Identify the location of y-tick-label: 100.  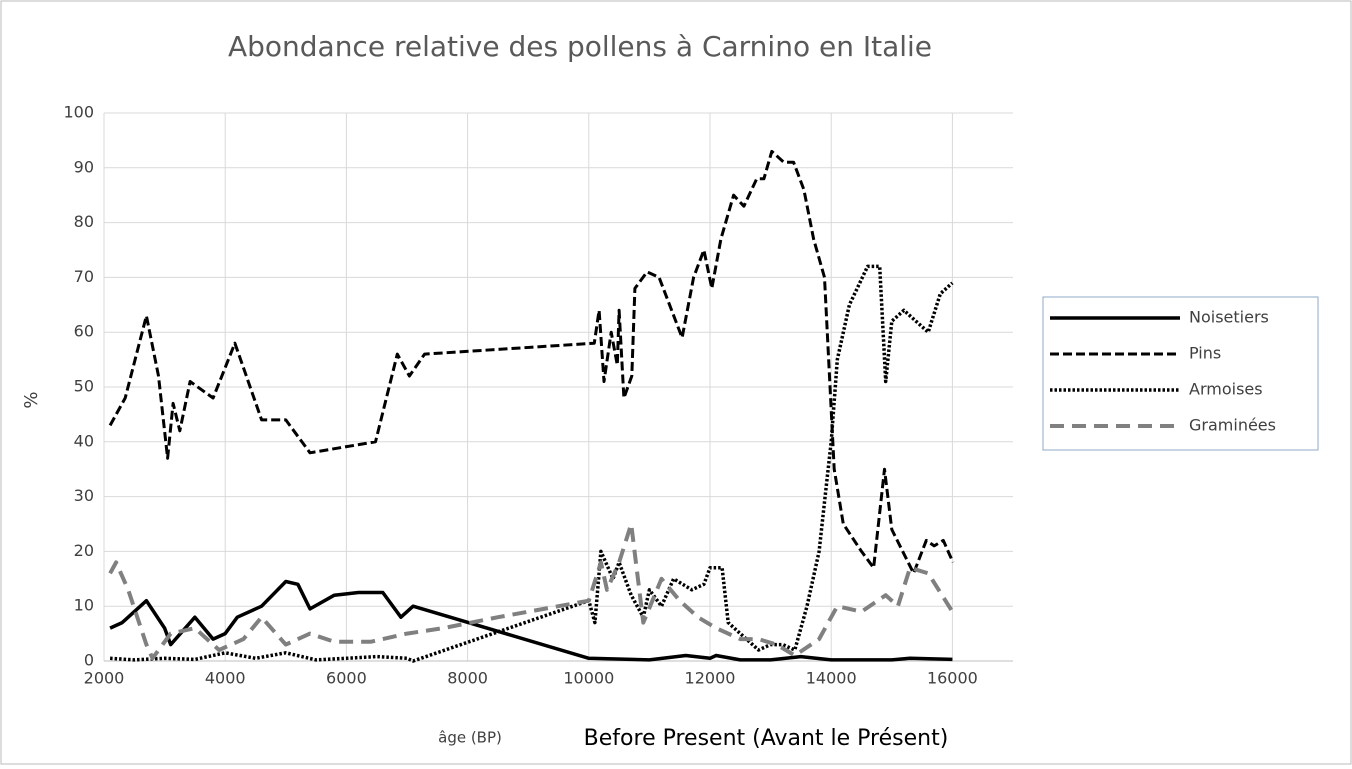
(78, 112).